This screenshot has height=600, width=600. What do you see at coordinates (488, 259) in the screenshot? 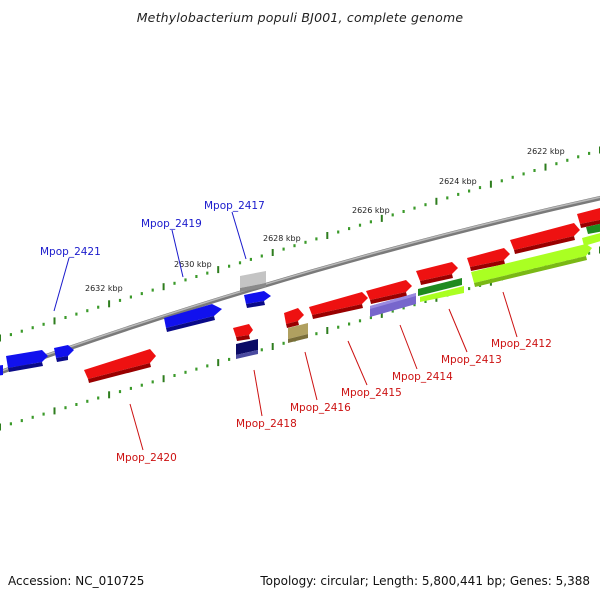
I see `gene-feature-red-2412a` at bounding box center [488, 259].